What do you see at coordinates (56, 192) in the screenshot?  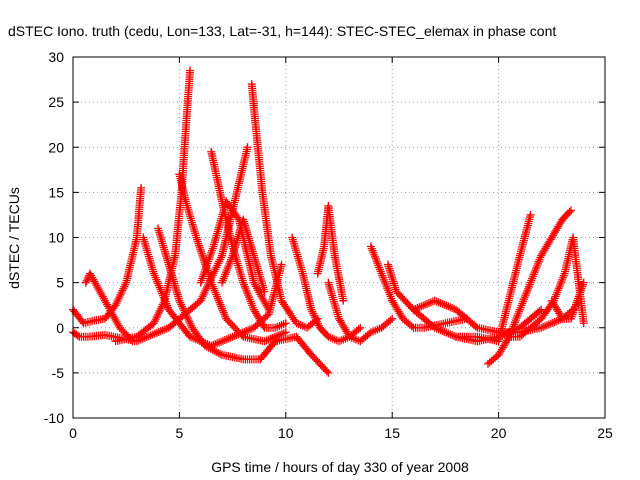 I see `y-tick-label: 15` at bounding box center [56, 192].